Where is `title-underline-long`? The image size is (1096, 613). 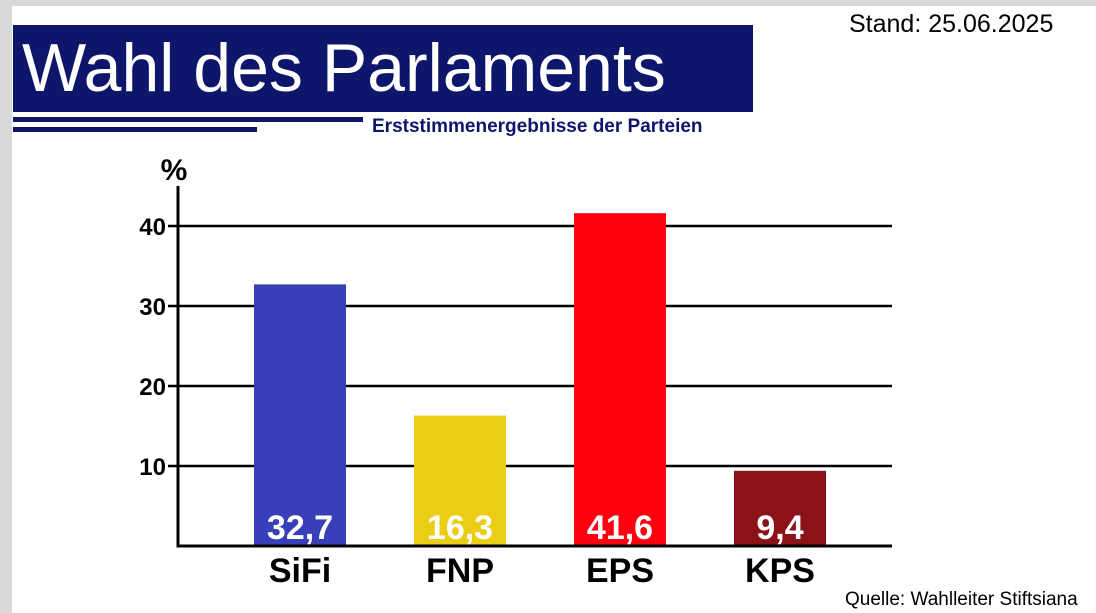
title-underline-long is located at coordinates (188, 119).